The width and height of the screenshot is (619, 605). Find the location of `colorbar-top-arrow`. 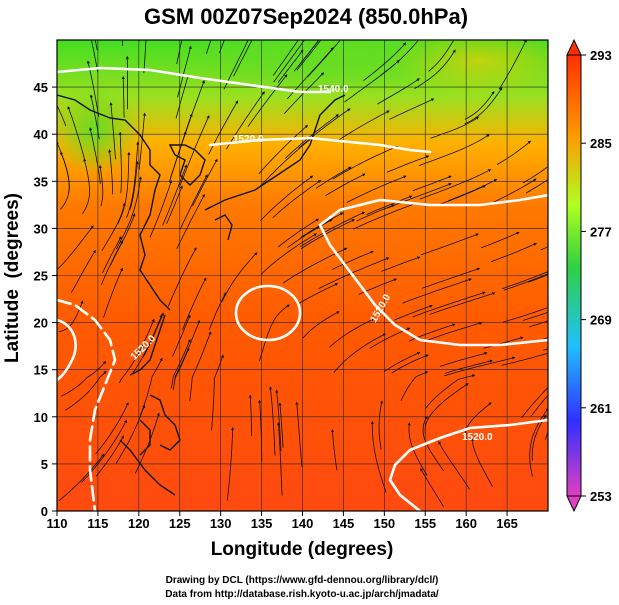

colorbar-top-arrow is located at coordinates (574, 47).